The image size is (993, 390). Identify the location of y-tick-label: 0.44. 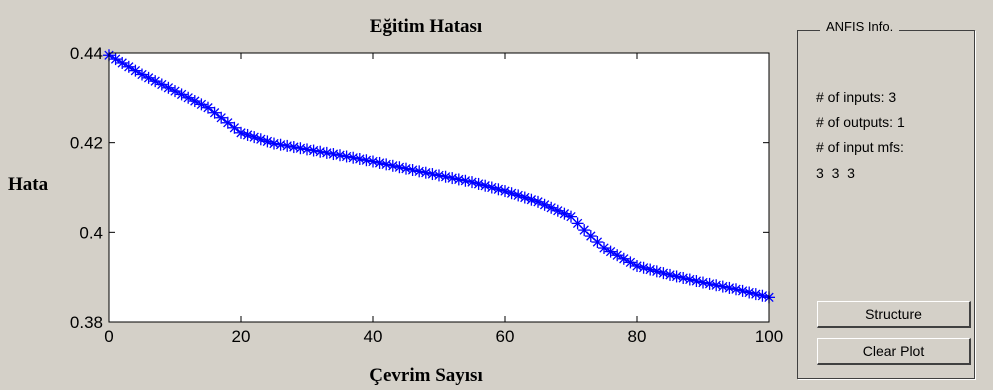
(86, 53).